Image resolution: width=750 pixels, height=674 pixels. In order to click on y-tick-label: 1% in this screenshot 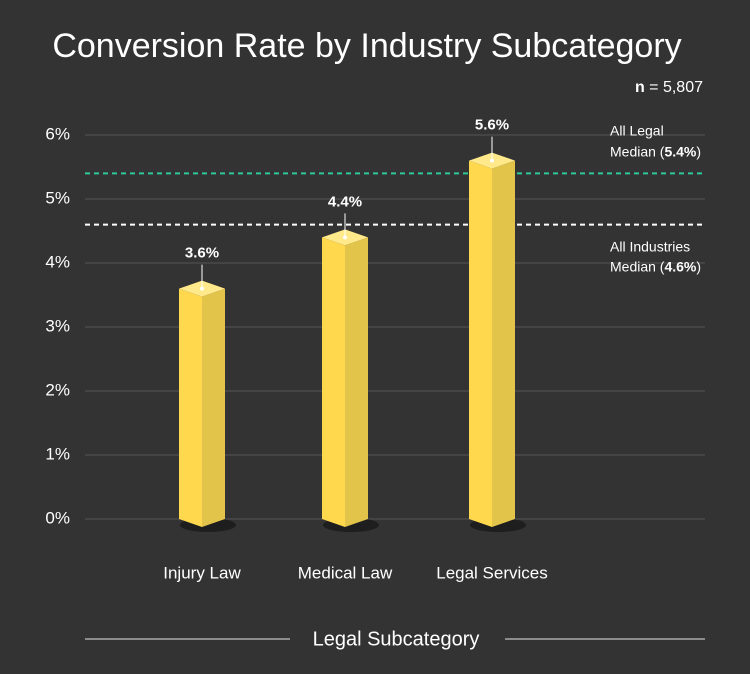, I will do `click(57, 453)`.